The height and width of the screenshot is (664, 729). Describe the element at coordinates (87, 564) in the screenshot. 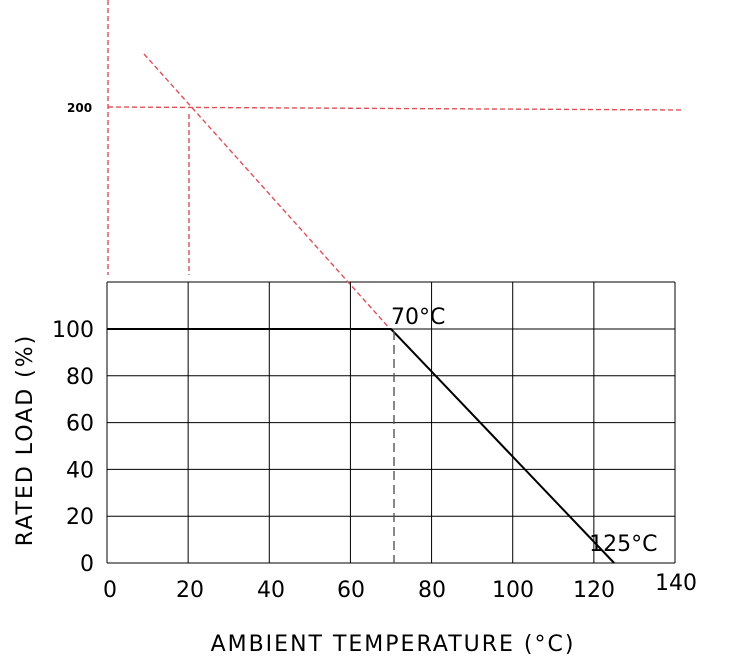

I see `y-tick-label-0: 0` at that location.